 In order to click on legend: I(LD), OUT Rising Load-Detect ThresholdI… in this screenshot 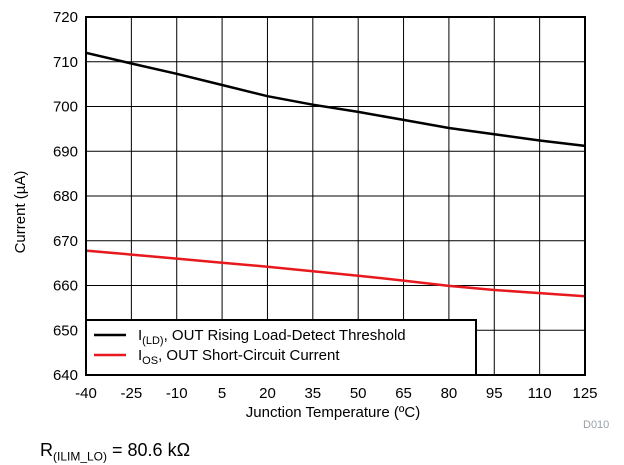, I will do `click(281, 347)`.